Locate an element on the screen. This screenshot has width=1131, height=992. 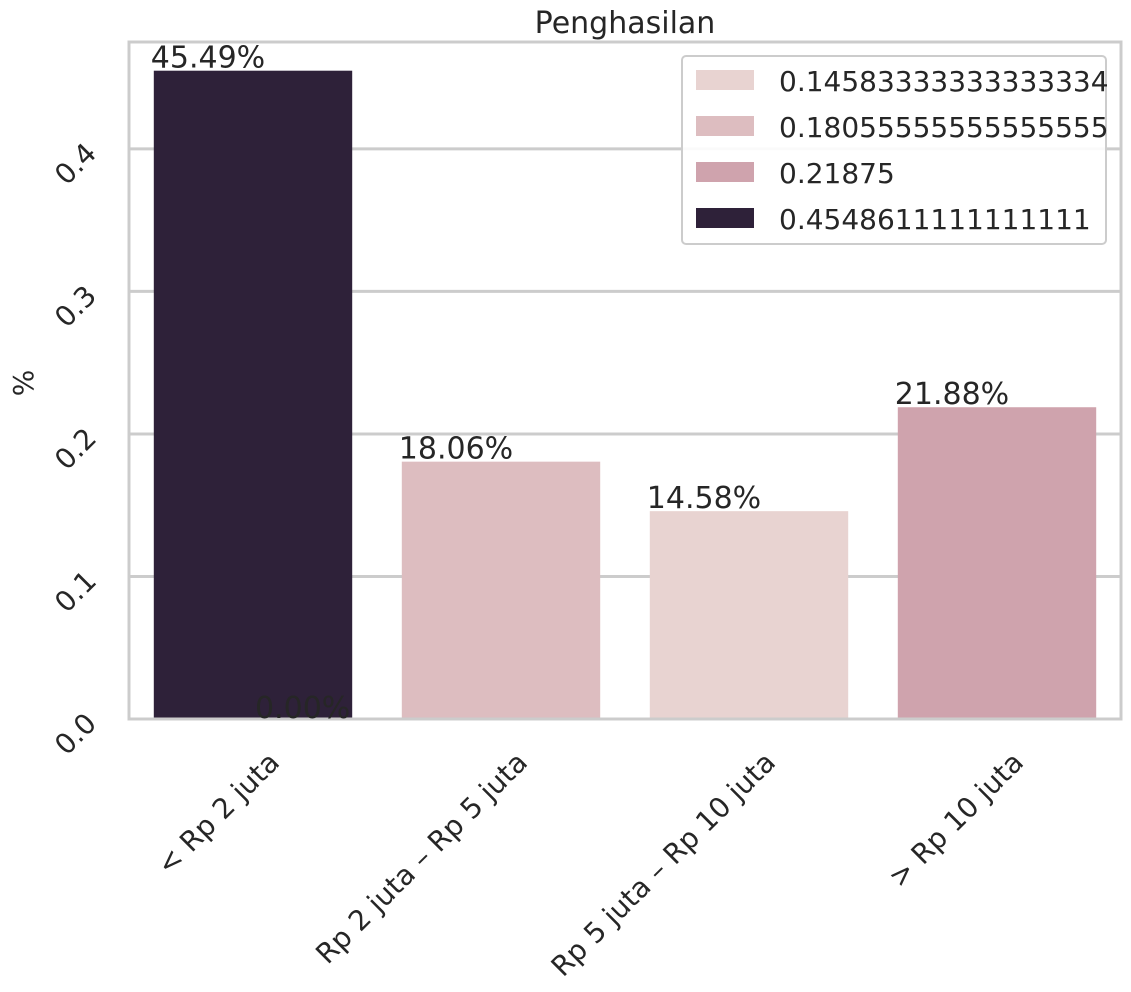
y-tick-labels: 0.0 0.1 0.2 0.3 0.4 is located at coordinates (75, 449).